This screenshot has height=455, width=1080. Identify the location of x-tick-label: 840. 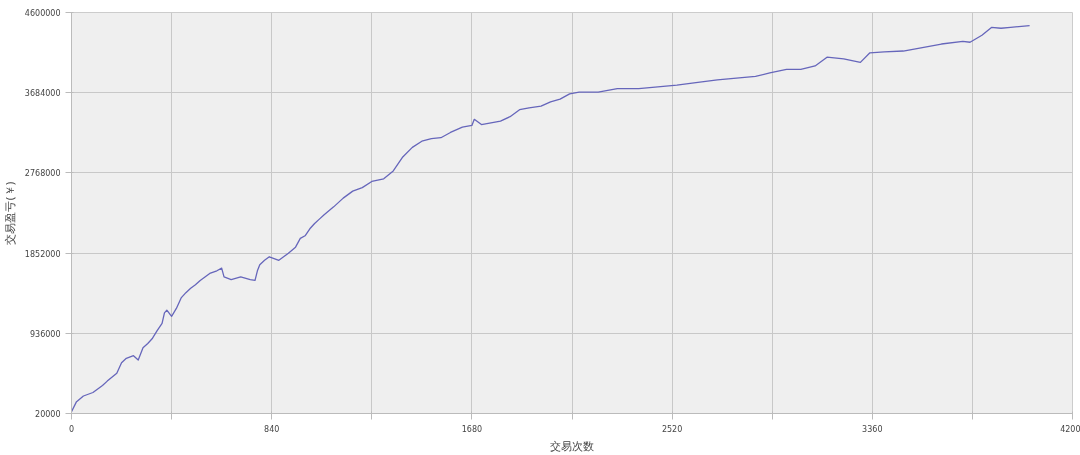
(272, 429).